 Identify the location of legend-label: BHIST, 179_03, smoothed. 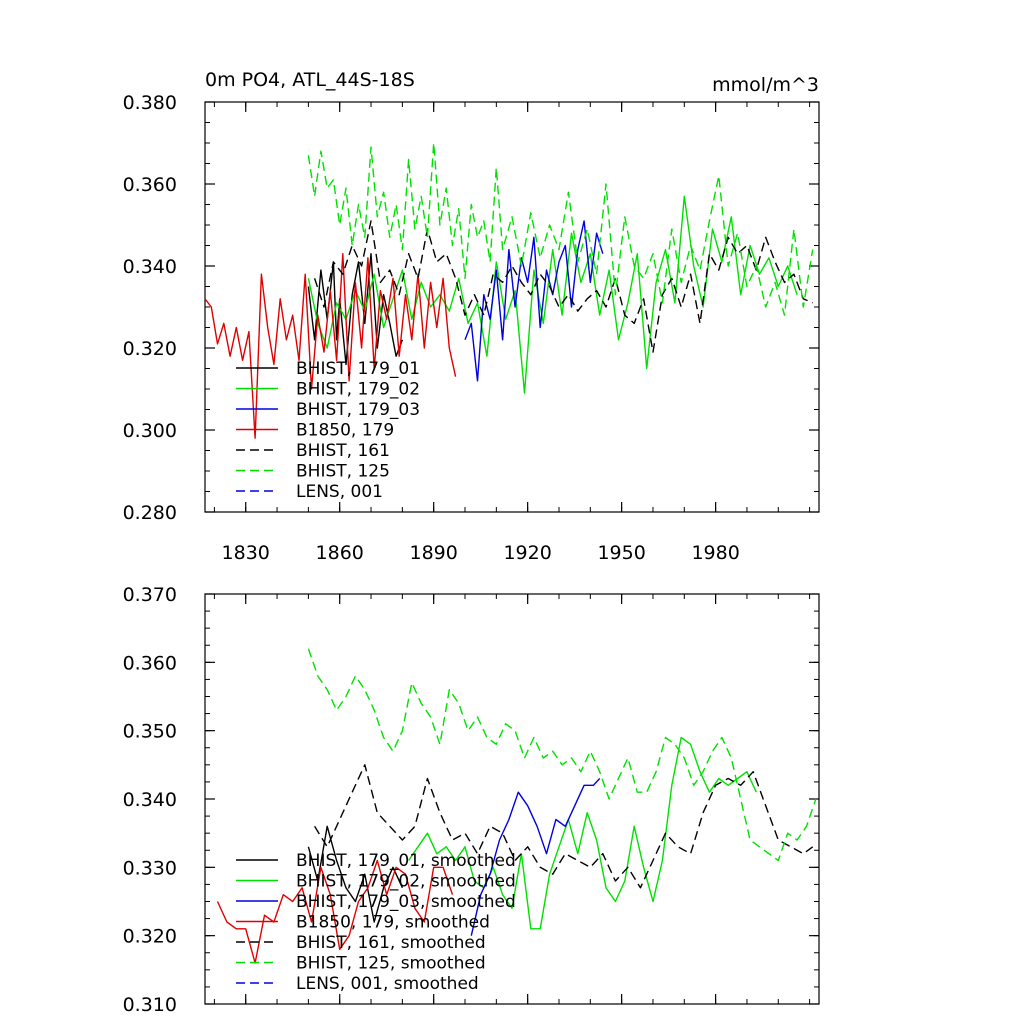
(406, 902).